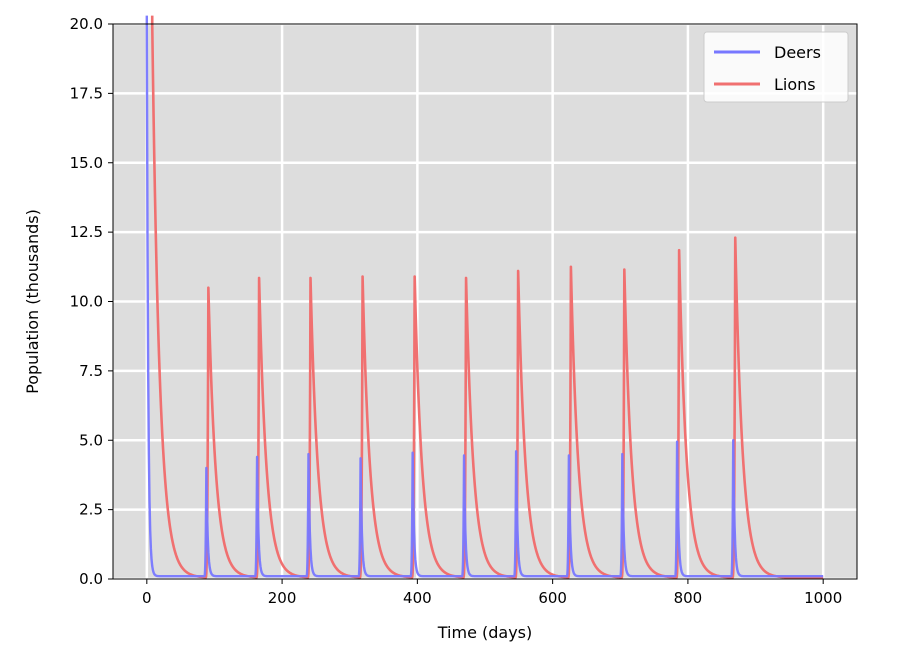 This screenshot has width=898, height=658. I want to click on y-tick-label: 2.5, so click(91, 510).